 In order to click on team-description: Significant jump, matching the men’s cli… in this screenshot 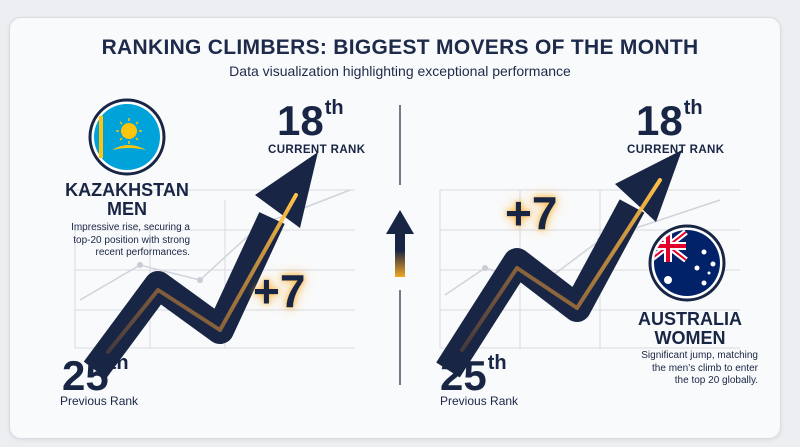, I will do `click(678, 369)`.